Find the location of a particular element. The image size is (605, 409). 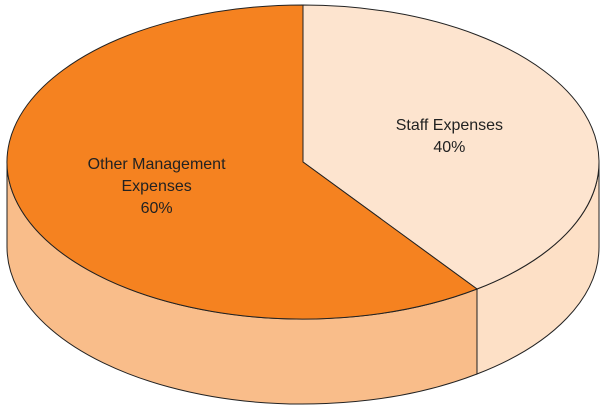

slice-label: Other Management Expenses 60% is located at coordinates (157, 187).